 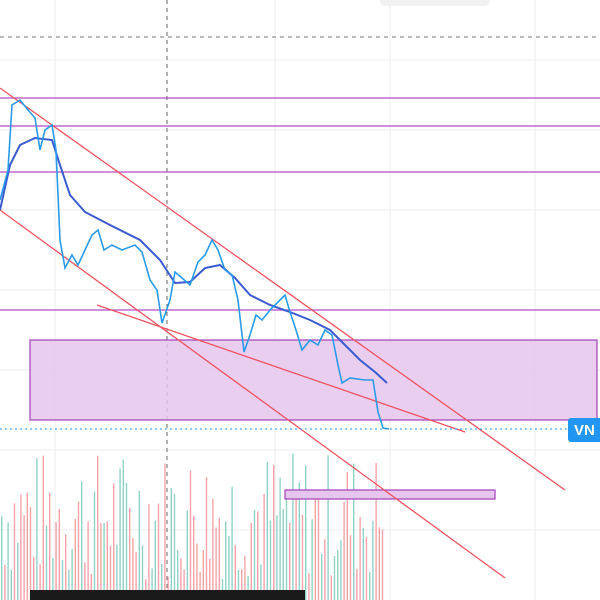 I want to click on toolbar-edge, so click(x=435, y=3).